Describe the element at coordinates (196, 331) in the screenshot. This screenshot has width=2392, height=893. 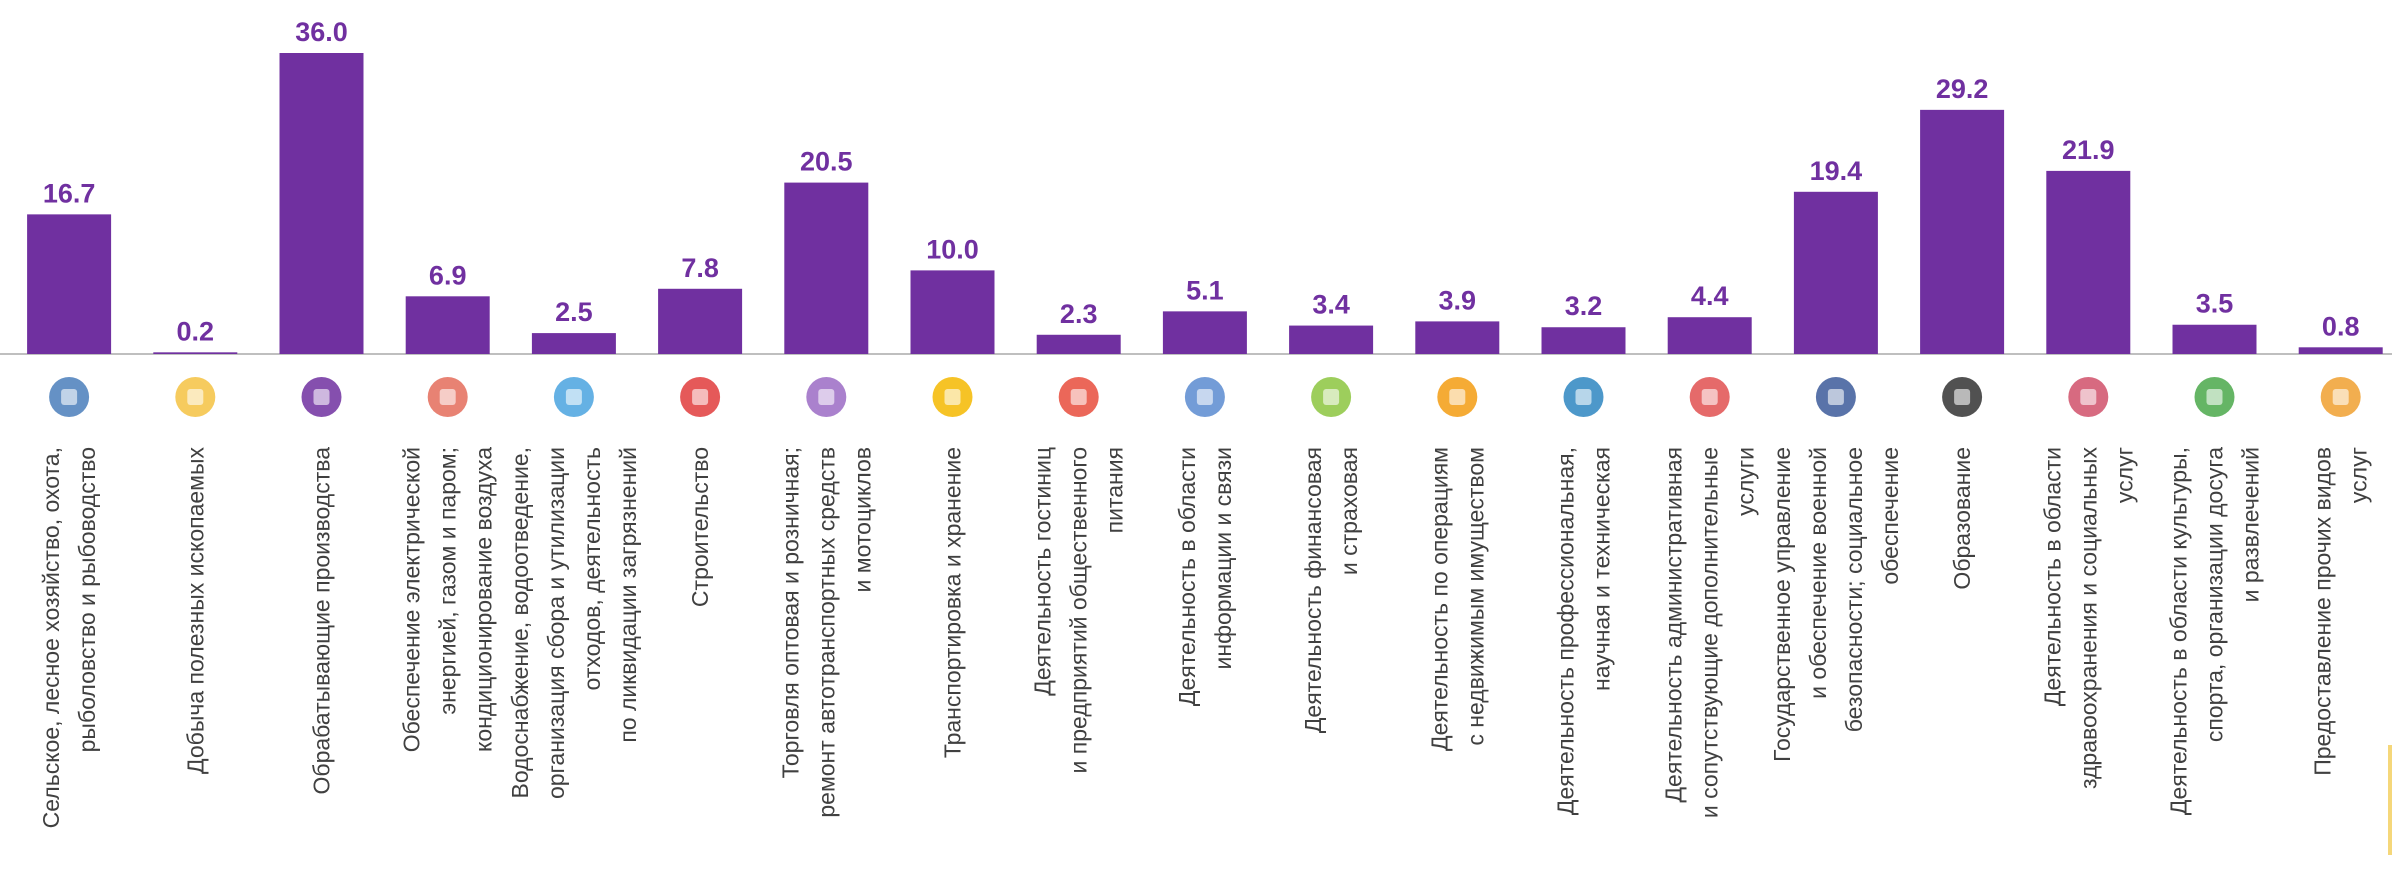
I see `value-label: 0.2` at that location.